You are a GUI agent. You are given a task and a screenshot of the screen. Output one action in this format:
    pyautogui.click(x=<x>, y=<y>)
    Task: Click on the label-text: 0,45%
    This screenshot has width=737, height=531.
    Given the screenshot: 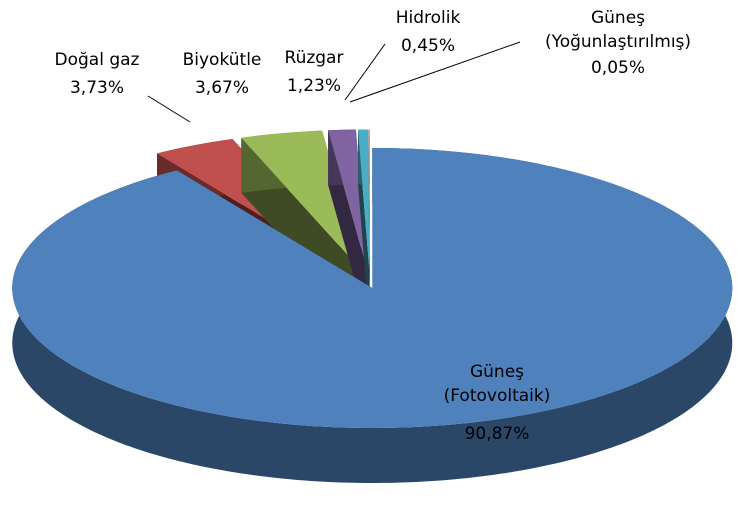 What is the action you would take?
    pyautogui.click(x=427, y=46)
    